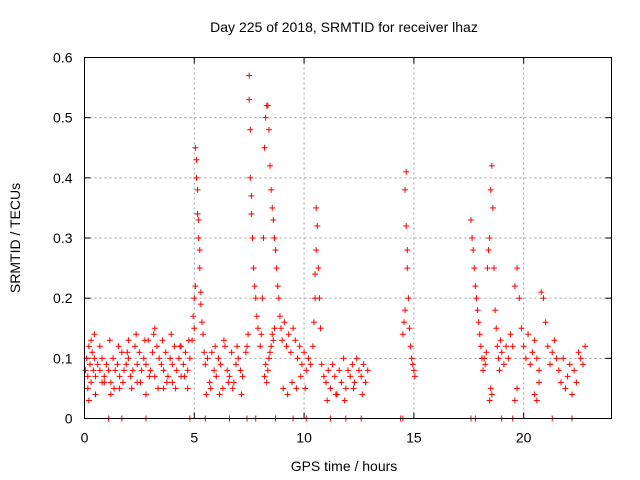 The height and width of the screenshot is (480, 640). What do you see at coordinates (69, 419) in the screenshot?
I see `y-tick-label: 0` at bounding box center [69, 419].